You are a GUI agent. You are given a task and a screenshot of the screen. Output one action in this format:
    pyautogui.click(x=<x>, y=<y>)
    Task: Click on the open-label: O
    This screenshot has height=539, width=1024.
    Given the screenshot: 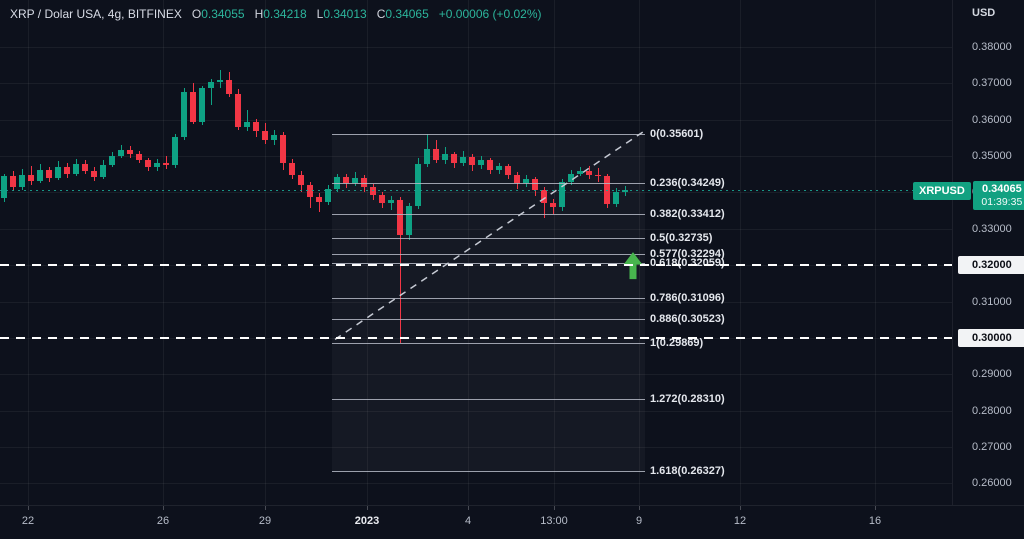 What is the action you would take?
    pyautogui.click(x=196, y=14)
    